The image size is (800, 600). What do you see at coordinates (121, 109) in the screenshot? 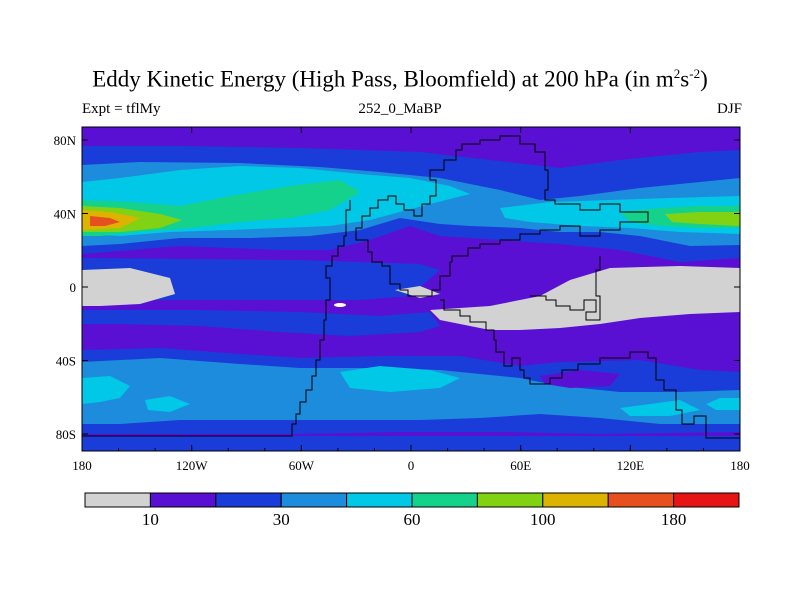
I see `experiment-label: Expt = tflMy` at bounding box center [121, 109].